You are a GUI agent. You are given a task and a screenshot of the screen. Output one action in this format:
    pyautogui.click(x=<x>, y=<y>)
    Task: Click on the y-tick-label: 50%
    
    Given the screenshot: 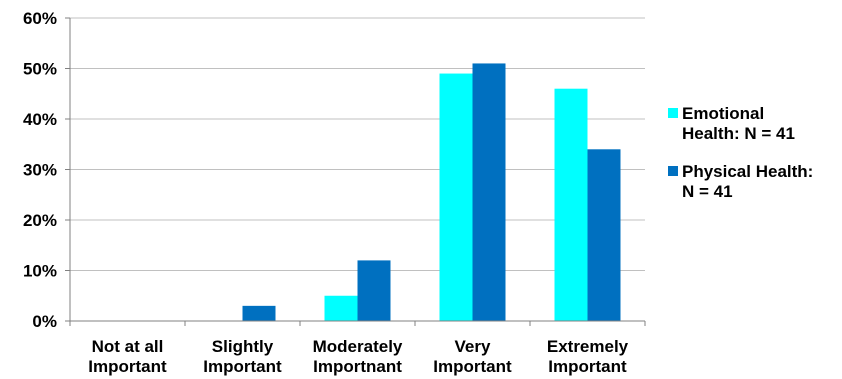 What is the action you would take?
    pyautogui.click(x=40, y=69)
    